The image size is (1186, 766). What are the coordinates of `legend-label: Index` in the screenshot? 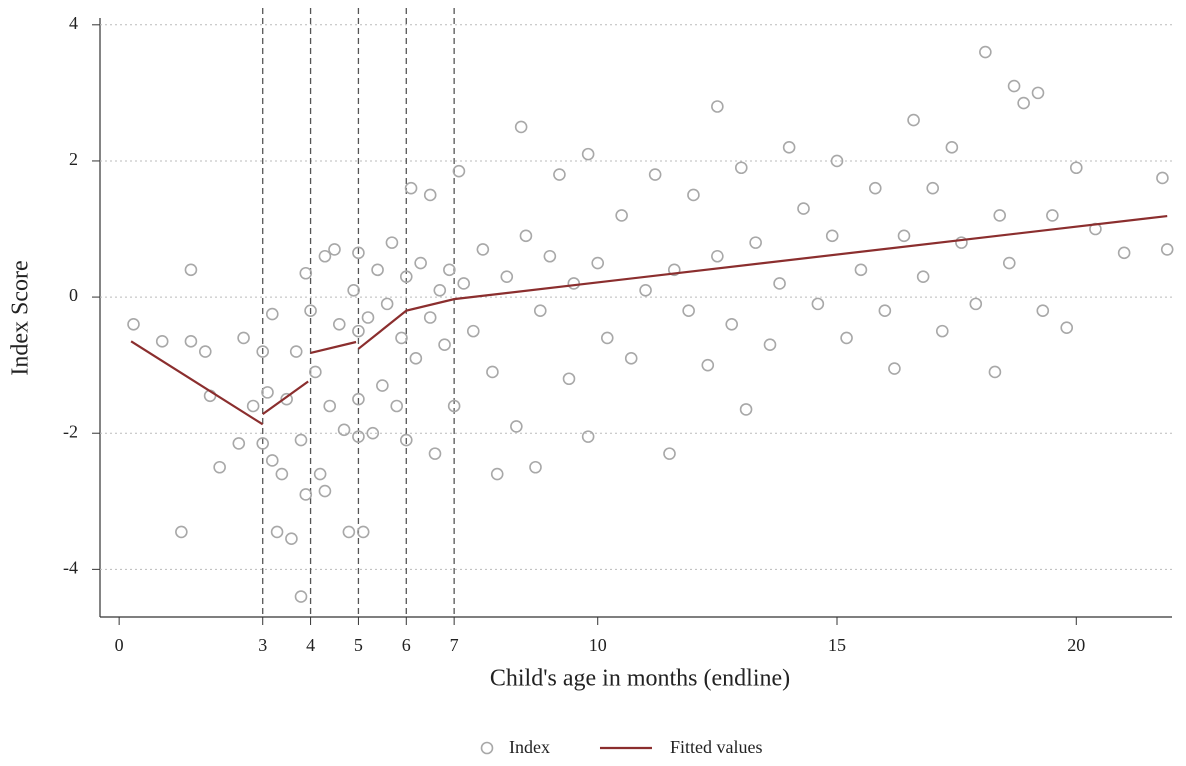 It's located at (529, 747).